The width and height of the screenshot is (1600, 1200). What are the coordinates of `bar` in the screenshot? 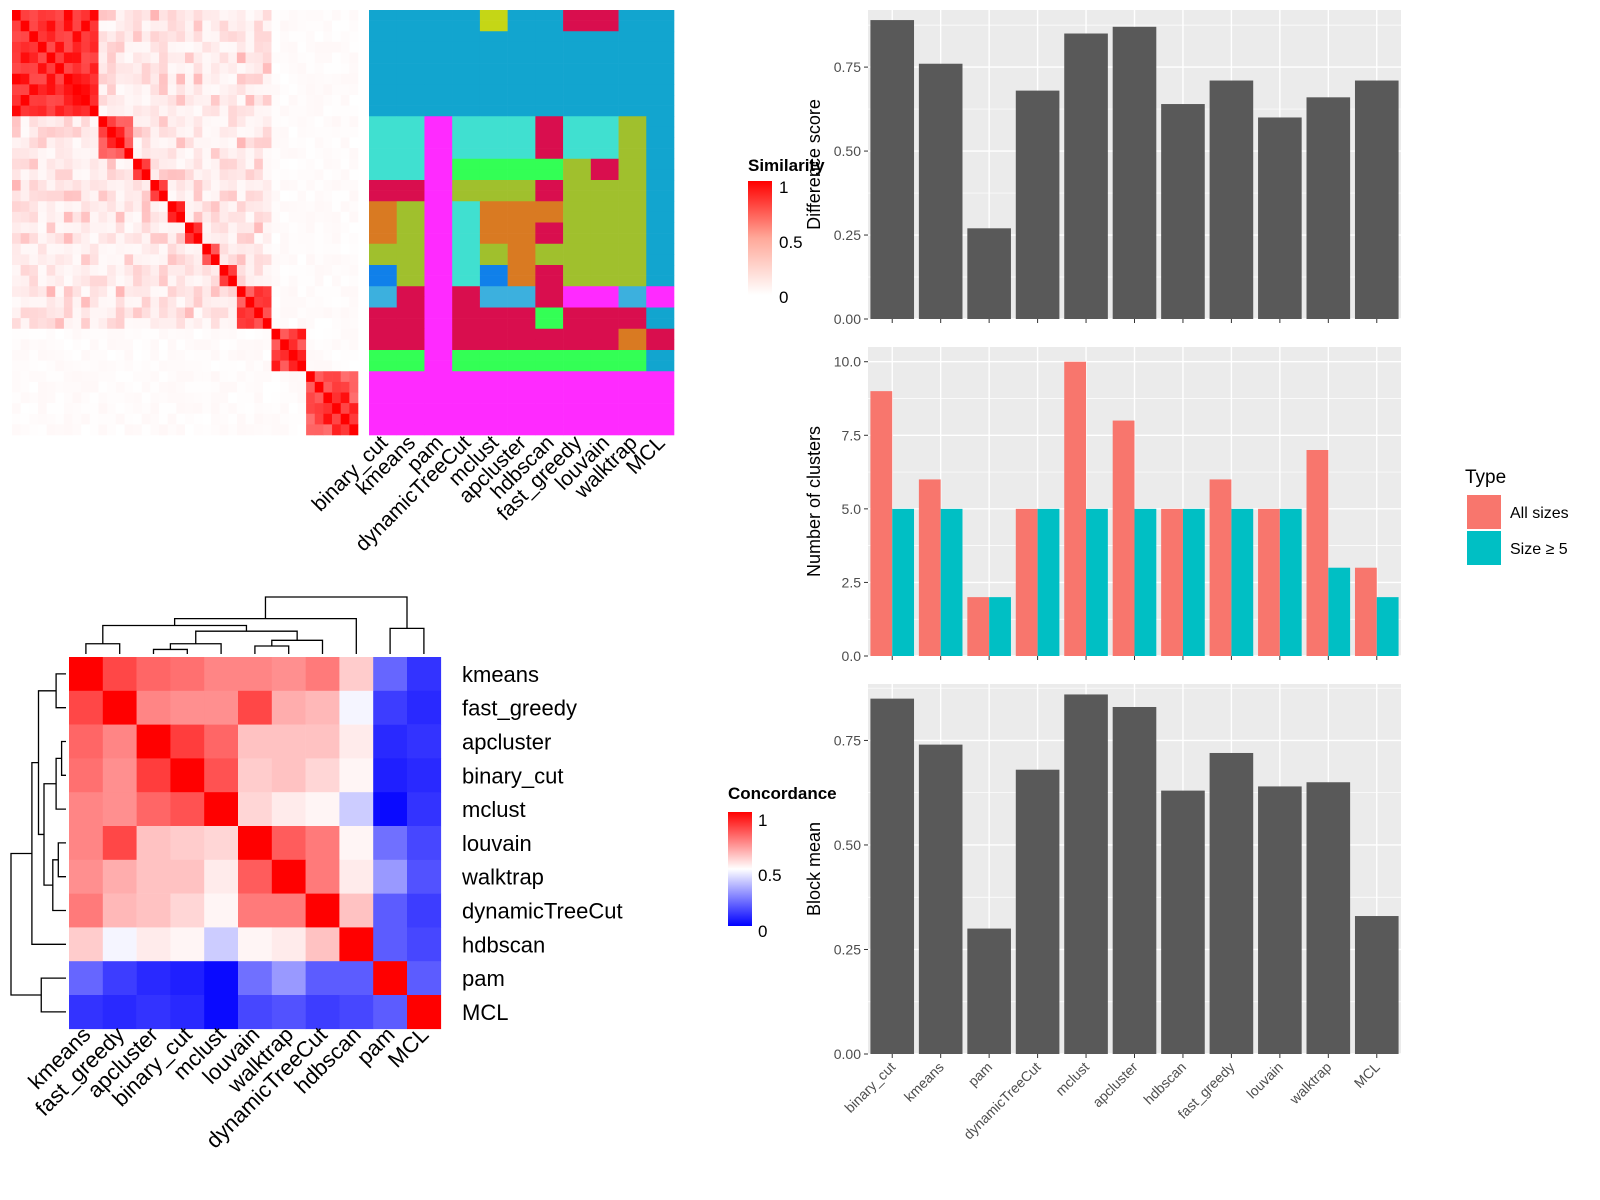 It's located at (903, 582).